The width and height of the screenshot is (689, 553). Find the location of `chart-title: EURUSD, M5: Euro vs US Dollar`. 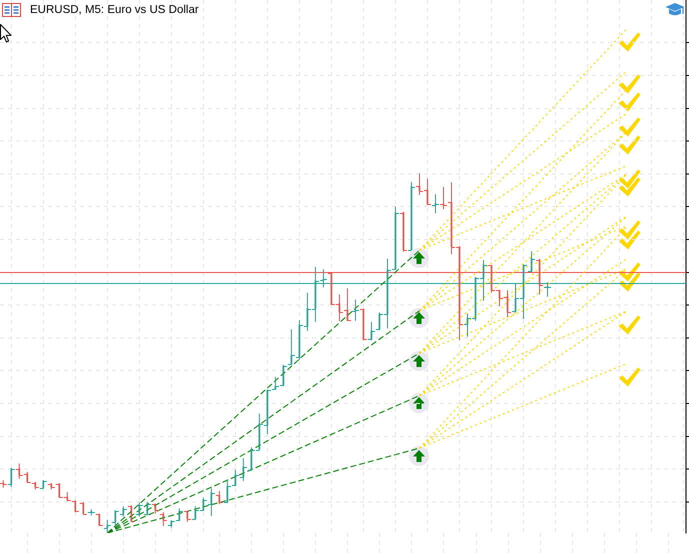

chart-title: EURUSD, M5: Euro vs US Dollar is located at coordinates (114, 10).